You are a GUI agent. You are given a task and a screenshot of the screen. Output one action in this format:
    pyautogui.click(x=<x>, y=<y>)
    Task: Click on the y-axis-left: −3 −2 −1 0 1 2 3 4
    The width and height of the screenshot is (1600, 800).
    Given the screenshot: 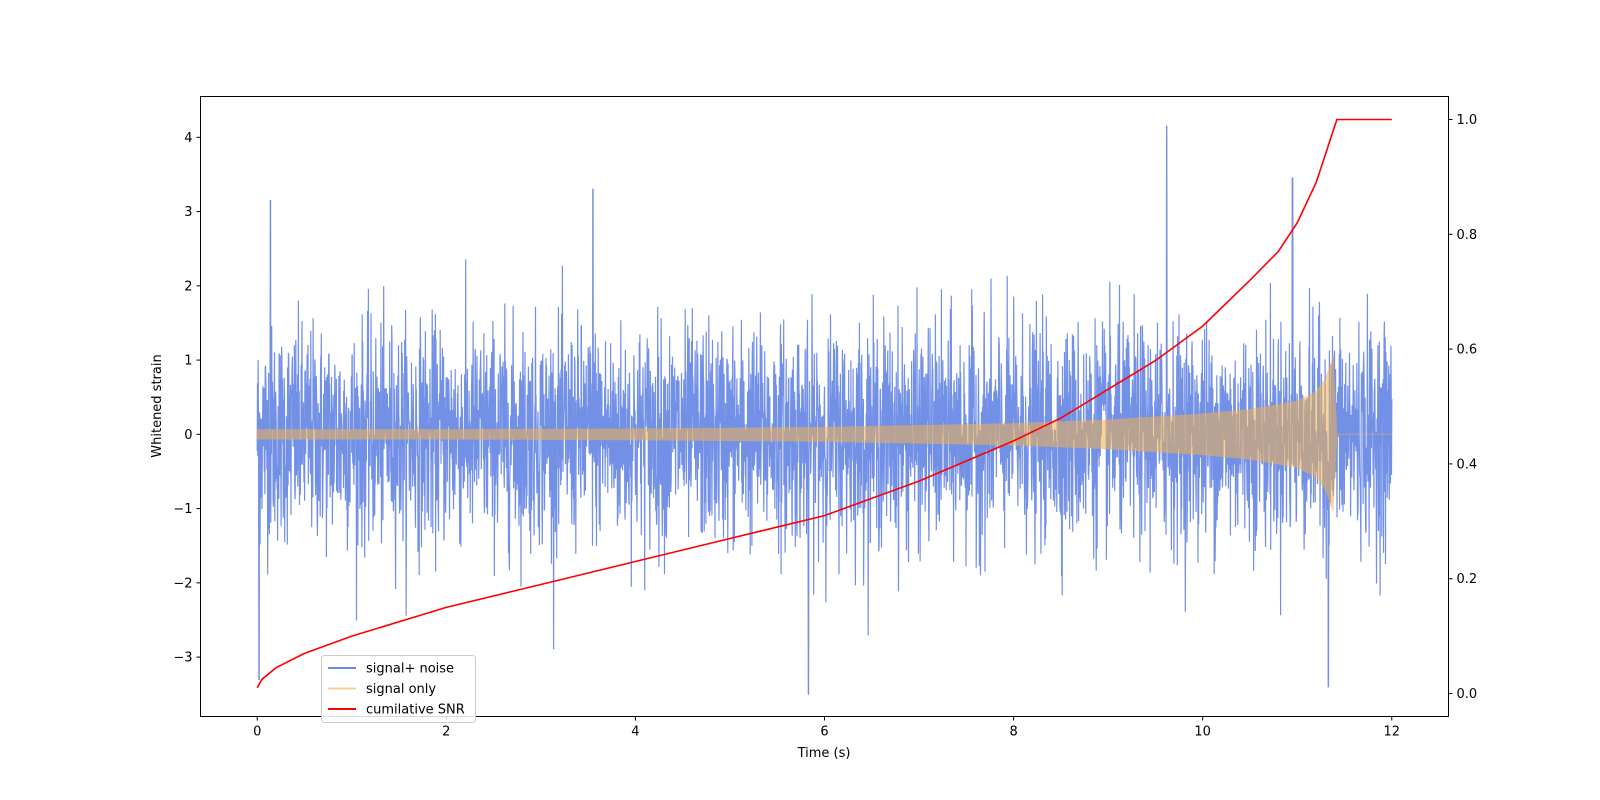 What is the action you would take?
    pyautogui.click(x=187, y=398)
    